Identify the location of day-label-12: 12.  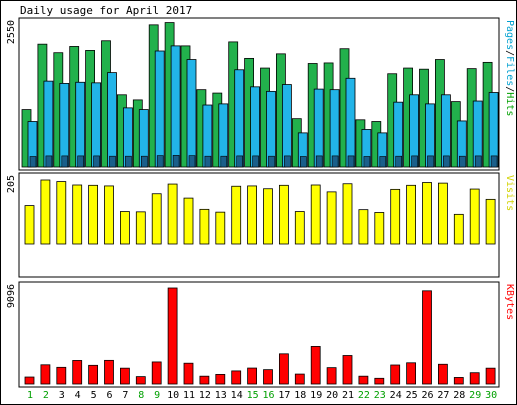
(205, 395).